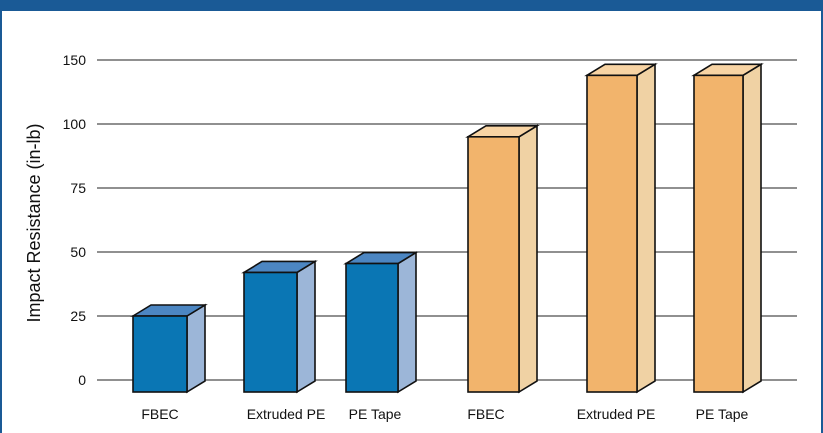  I want to click on bar-3-side, so click(528, 259).